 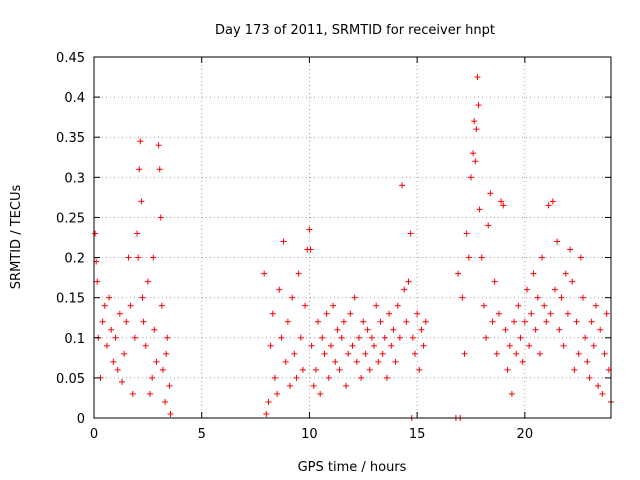 What do you see at coordinates (70, 379) in the screenshot?
I see `y-tick-label: 0.05` at bounding box center [70, 379].